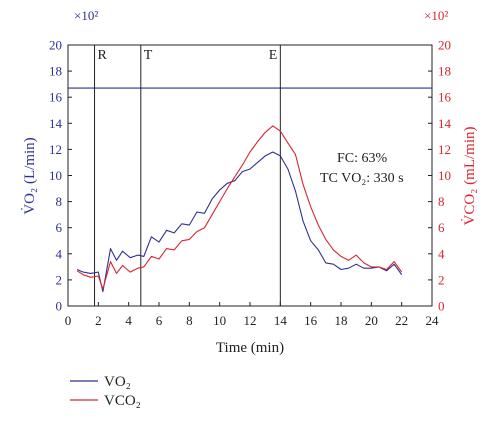  I want to click on annotation-tc: TC VO₂: 330 s, so click(362, 178).